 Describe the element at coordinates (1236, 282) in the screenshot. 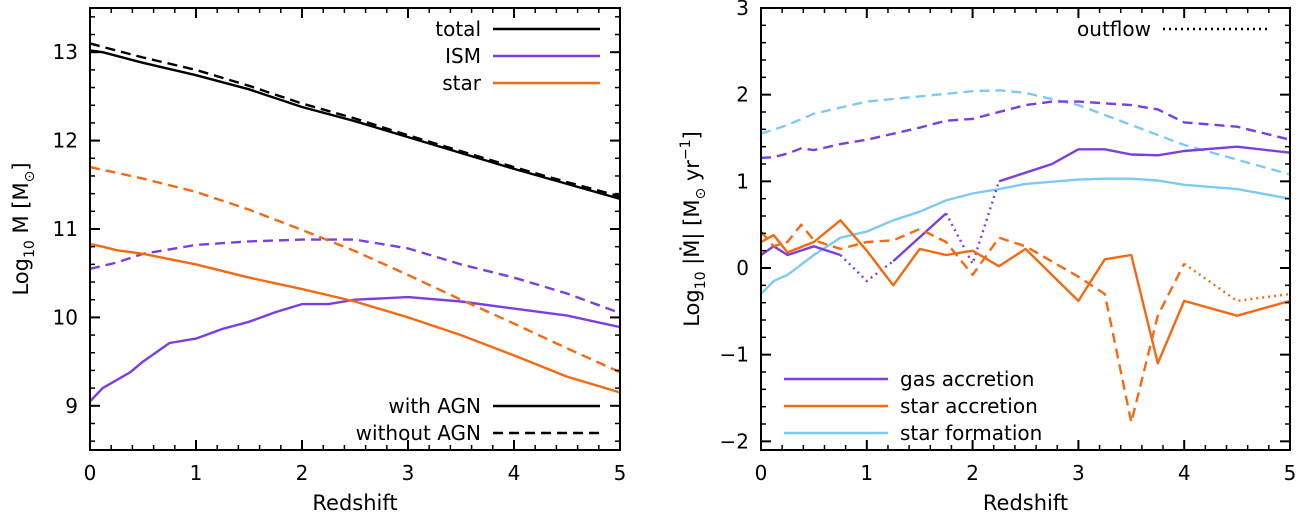

I see `series-line-star-outflow-without-agn-dotted` at that location.